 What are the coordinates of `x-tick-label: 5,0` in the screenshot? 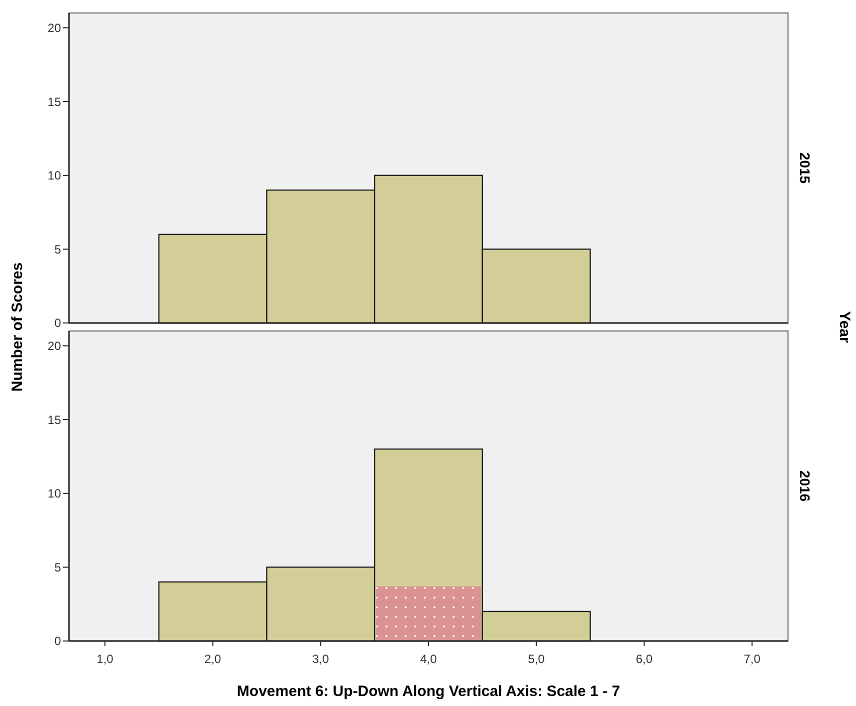 It's located at (537, 659).